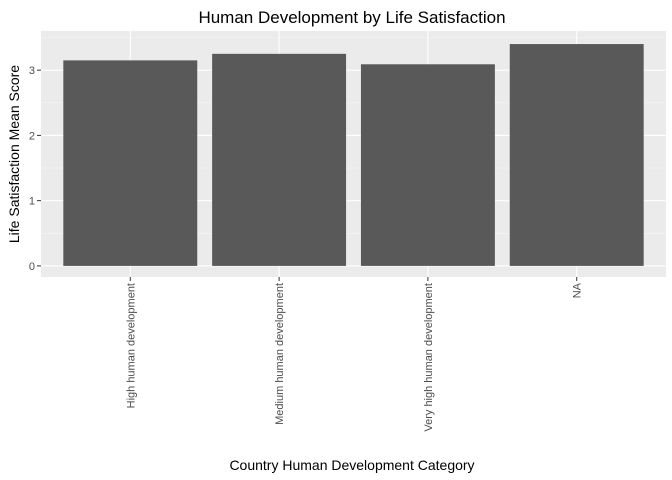  Describe the element at coordinates (578, 290) in the screenshot. I see `x-tick-label: NA` at that location.